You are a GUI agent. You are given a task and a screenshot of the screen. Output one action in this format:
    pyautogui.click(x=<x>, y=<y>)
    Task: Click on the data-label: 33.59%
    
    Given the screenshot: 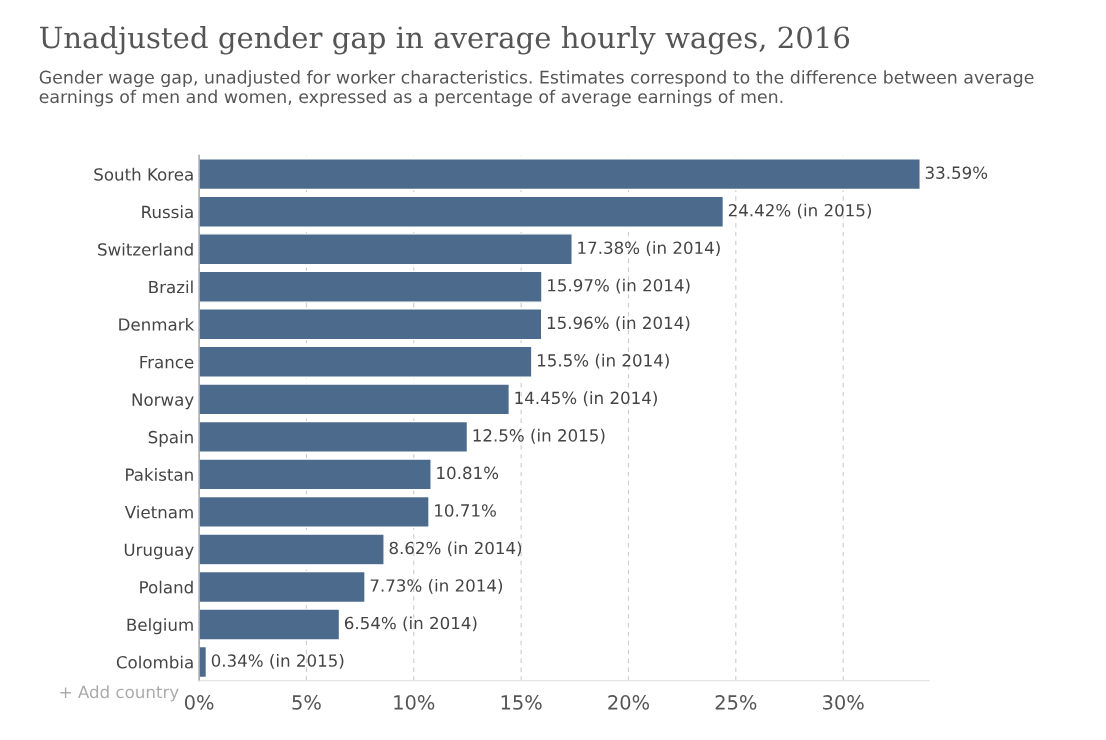 What is the action you would take?
    pyautogui.click(x=956, y=172)
    